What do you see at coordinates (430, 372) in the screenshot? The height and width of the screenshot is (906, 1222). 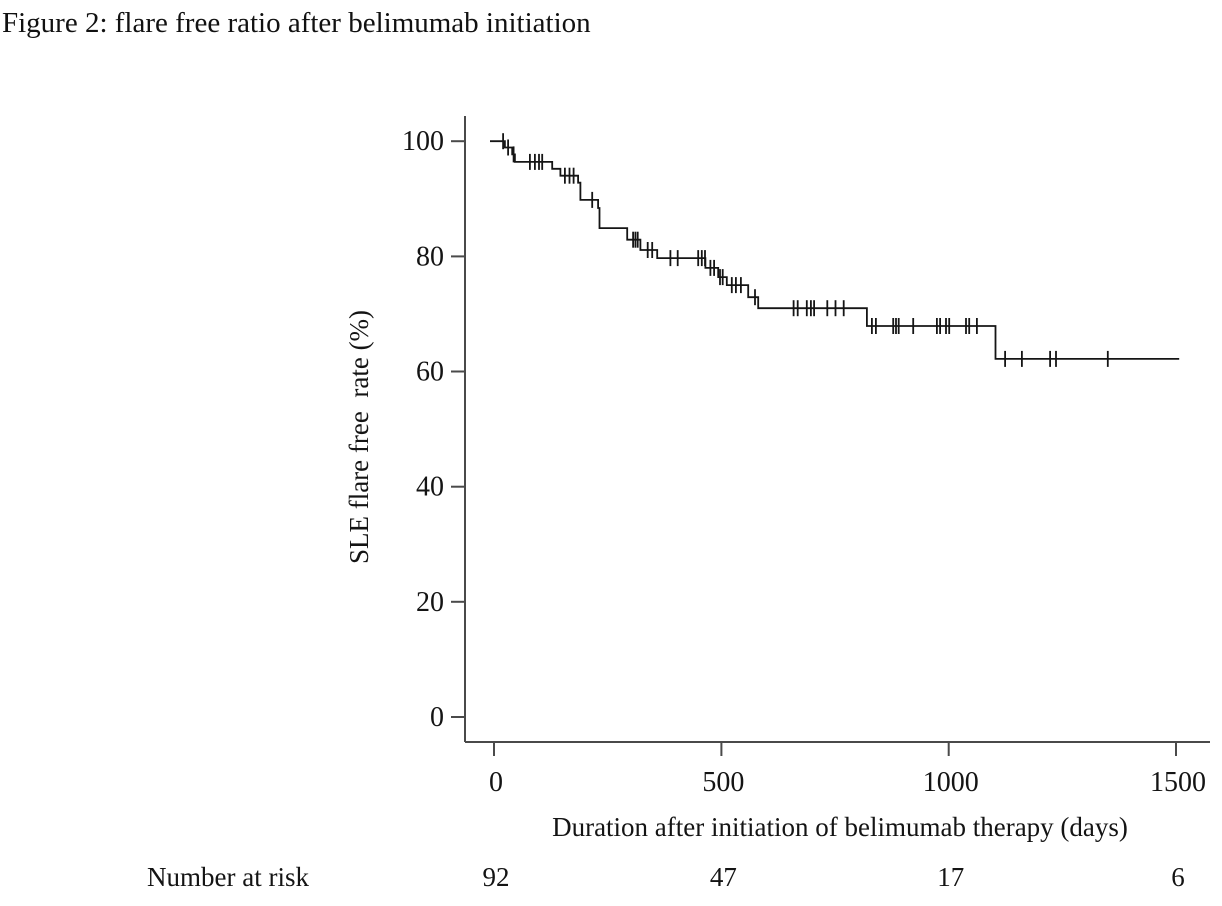 I see `y-tick-label: 60` at bounding box center [430, 372].